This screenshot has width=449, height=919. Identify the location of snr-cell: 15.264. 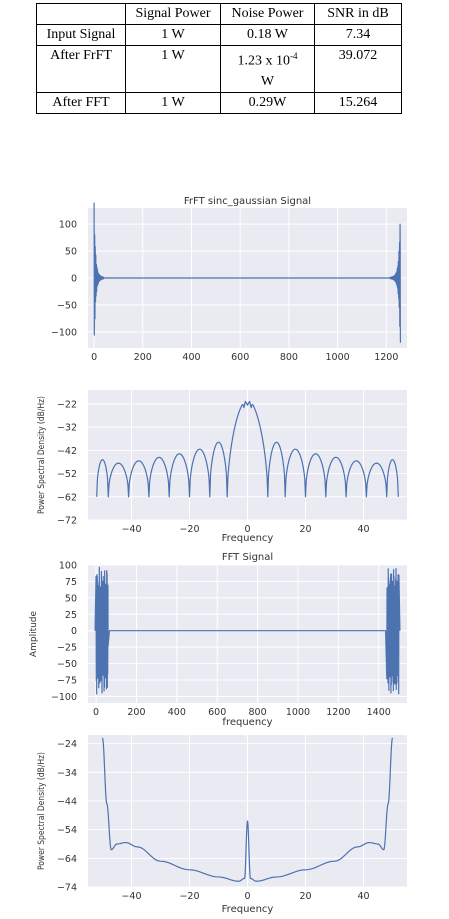
(358, 102).